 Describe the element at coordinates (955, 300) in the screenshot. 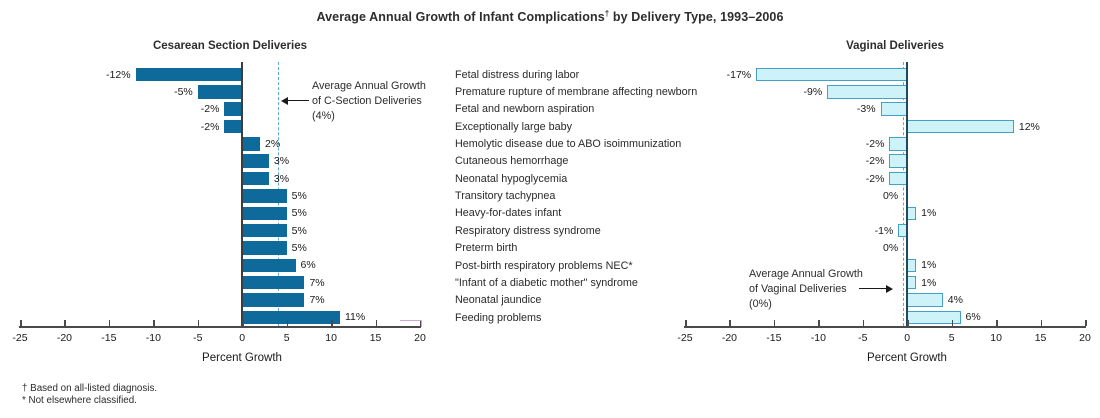

I see `bar-value-label: 4%` at that location.